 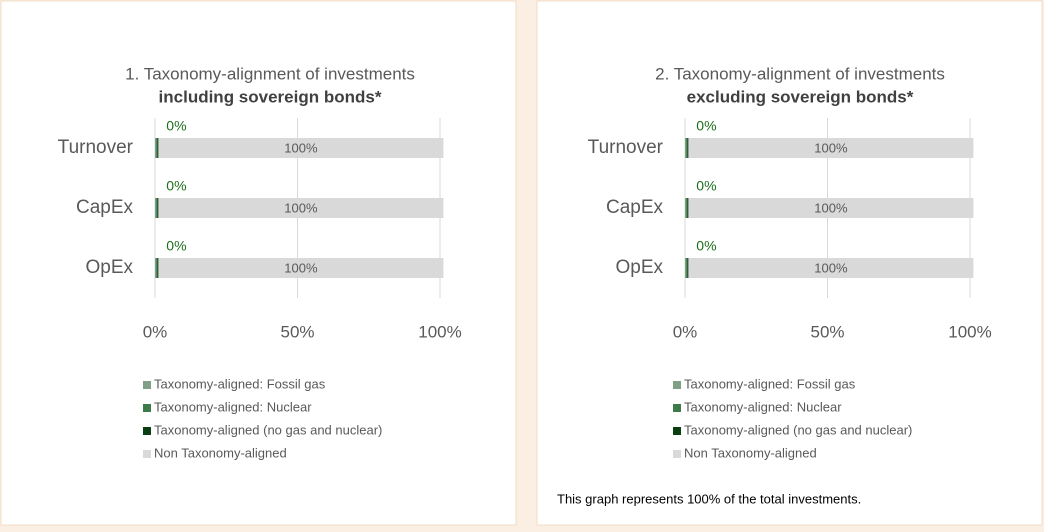 I want to click on chart-title: 2. Taxonomy-alignment of investments, so click(x=800, y=73).